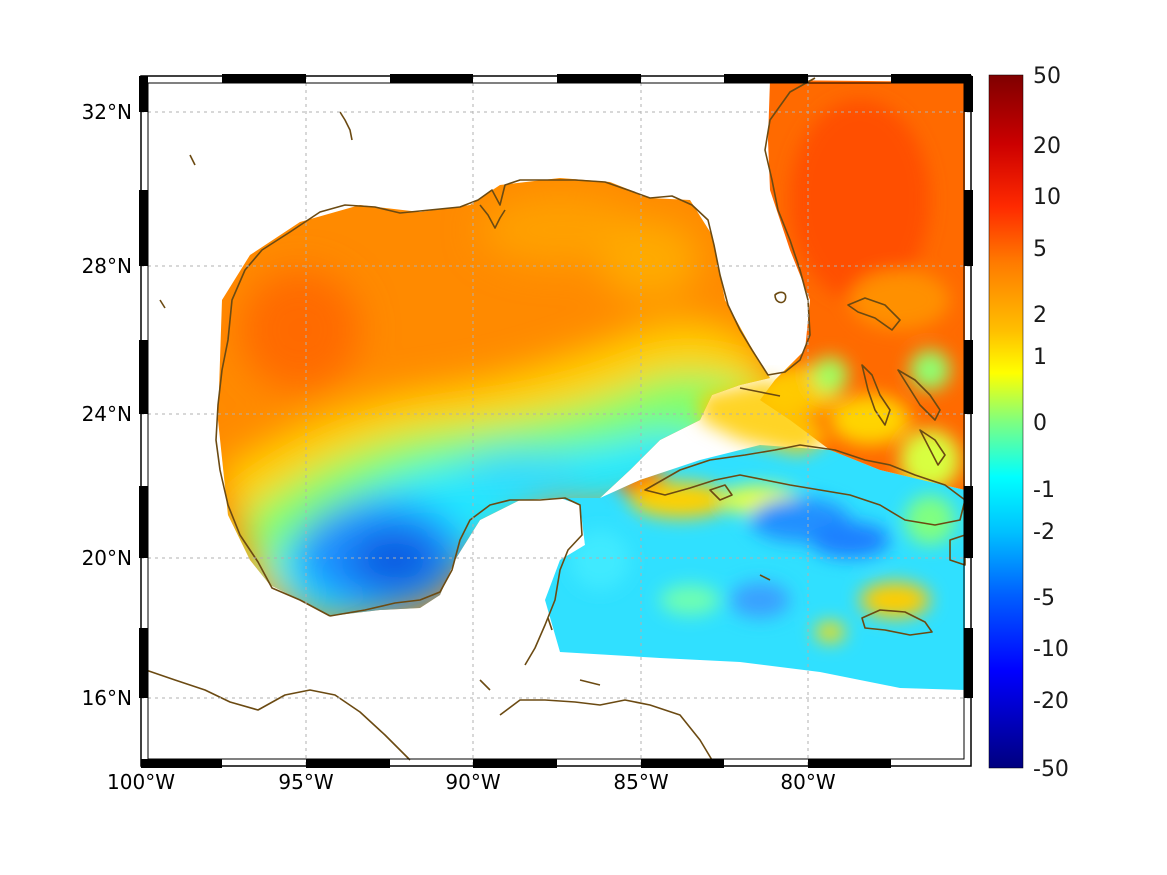 The width and height of the screenshot is (1167, 875). Describe the element at coordinates (765, 417) in the screenshot. I see `florida-straits-field` at that location.